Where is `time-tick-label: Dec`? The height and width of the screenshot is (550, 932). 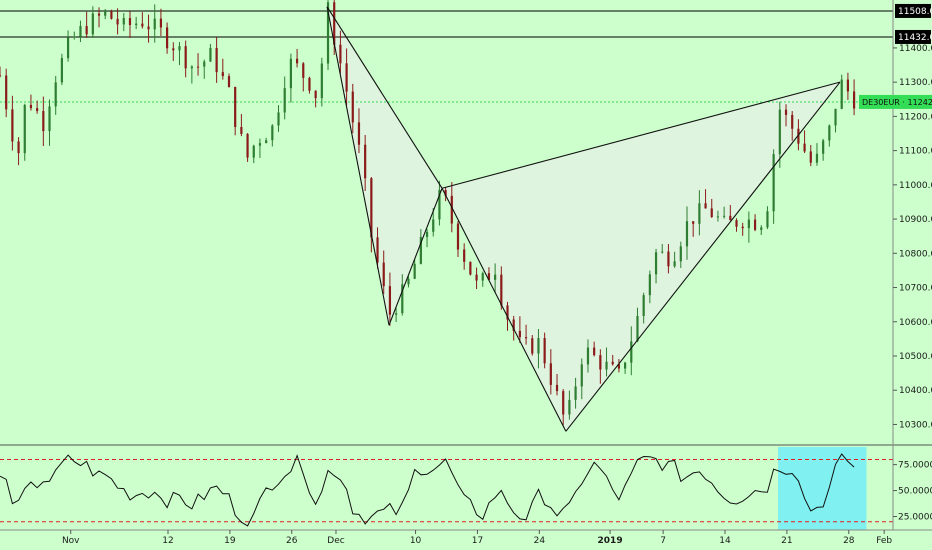 time-tick-label: Dec is located at coordinates (335, 541).